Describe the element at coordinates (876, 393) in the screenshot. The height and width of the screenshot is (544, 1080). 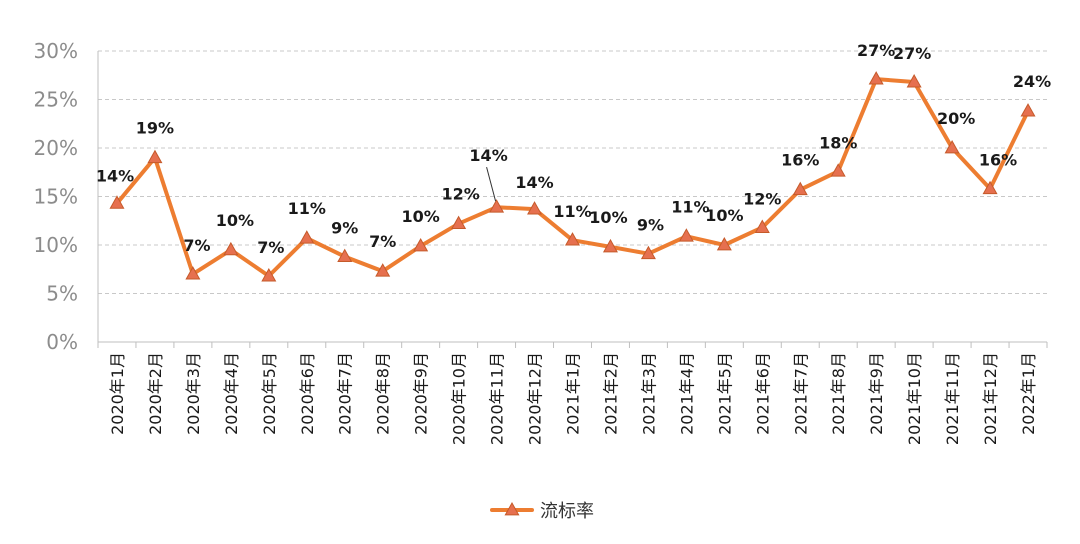
I see `x-tick-label: 2021年9月` at that location.